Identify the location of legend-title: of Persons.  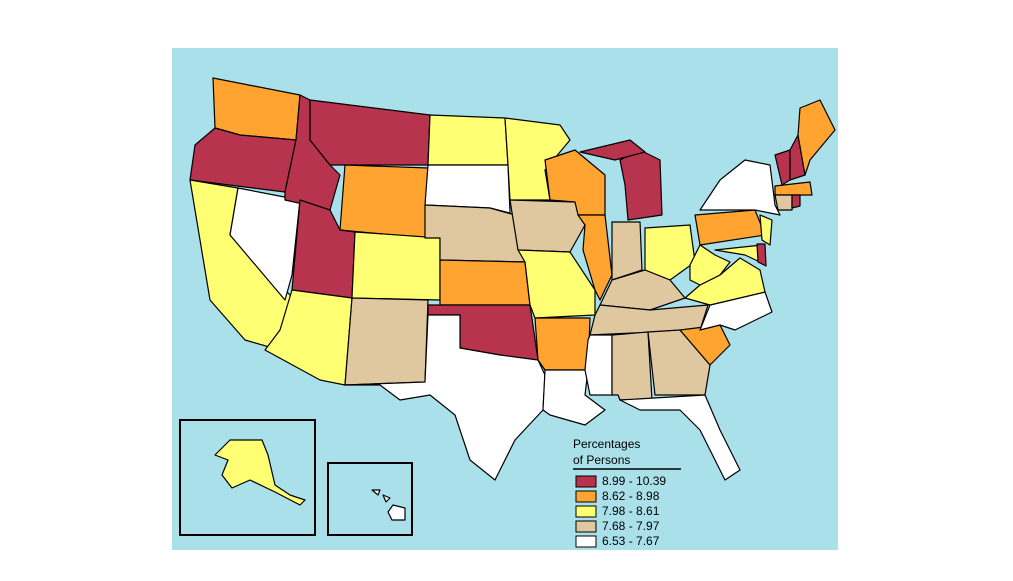
(601, 460).